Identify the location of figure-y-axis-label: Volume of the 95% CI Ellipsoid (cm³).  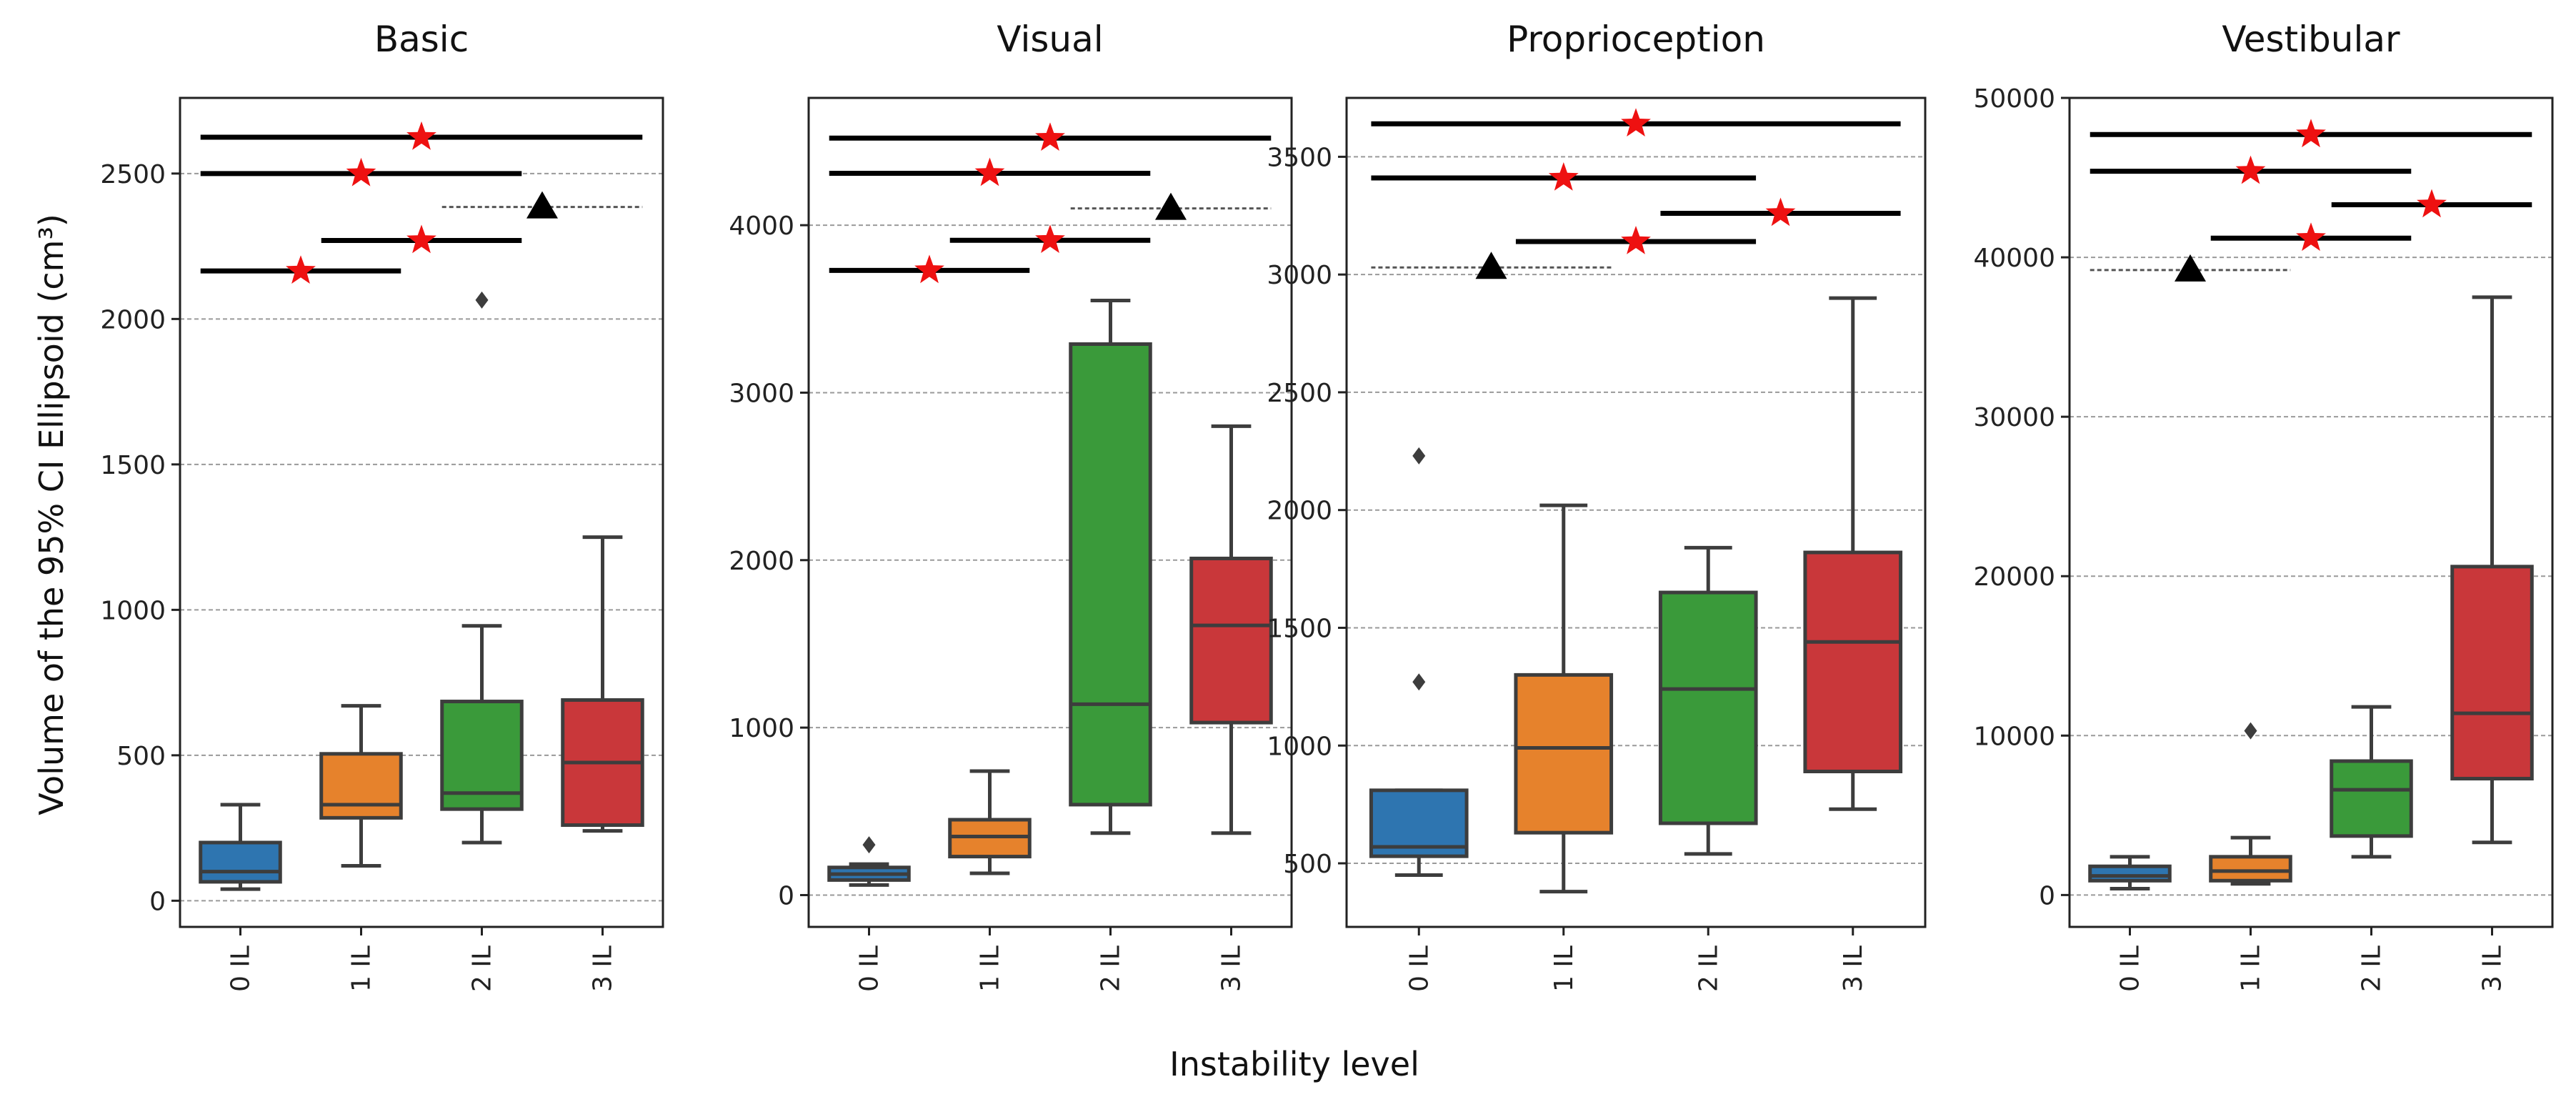
(52, 514).